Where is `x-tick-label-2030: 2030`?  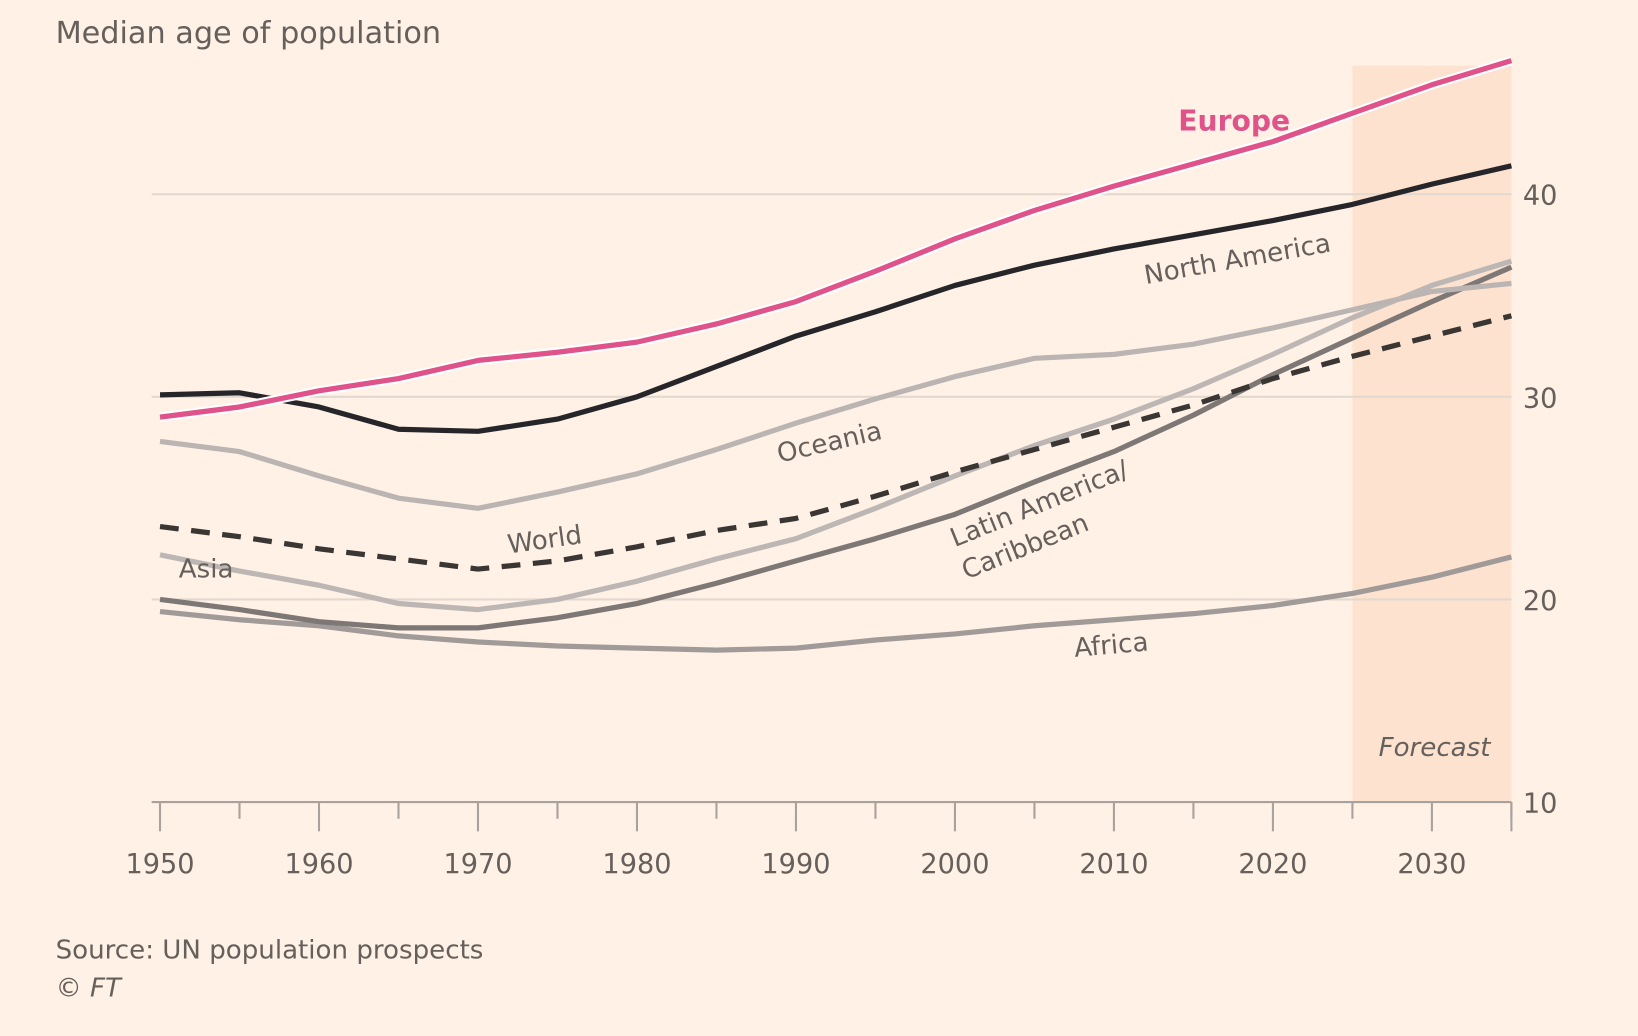 x-tick-label-2030: 2030 is located at coordinates (1431, 864).